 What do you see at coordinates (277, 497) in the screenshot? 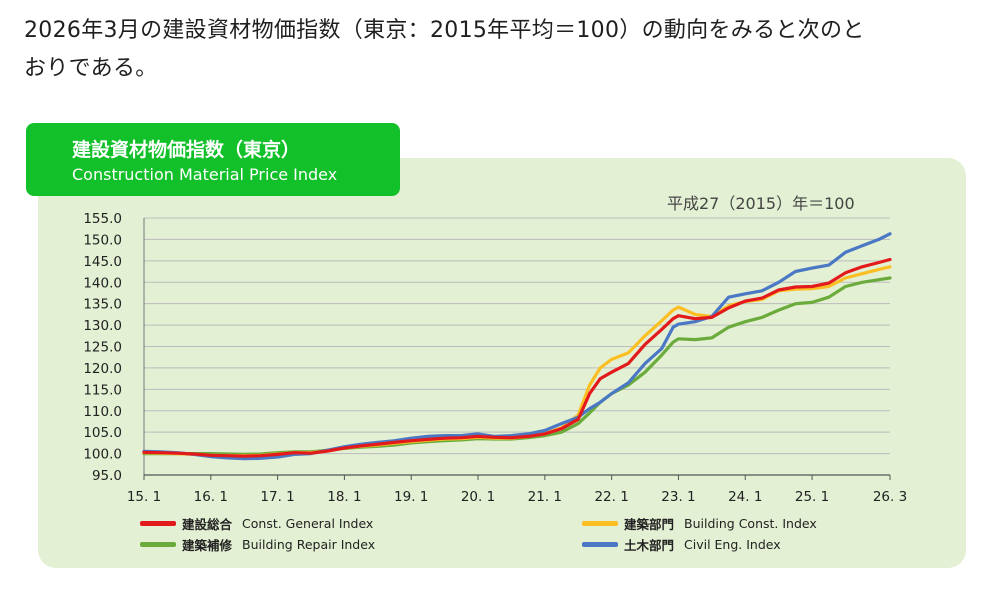
I see `x-tick-label: 17. 1` at bounding box center [277, 497].